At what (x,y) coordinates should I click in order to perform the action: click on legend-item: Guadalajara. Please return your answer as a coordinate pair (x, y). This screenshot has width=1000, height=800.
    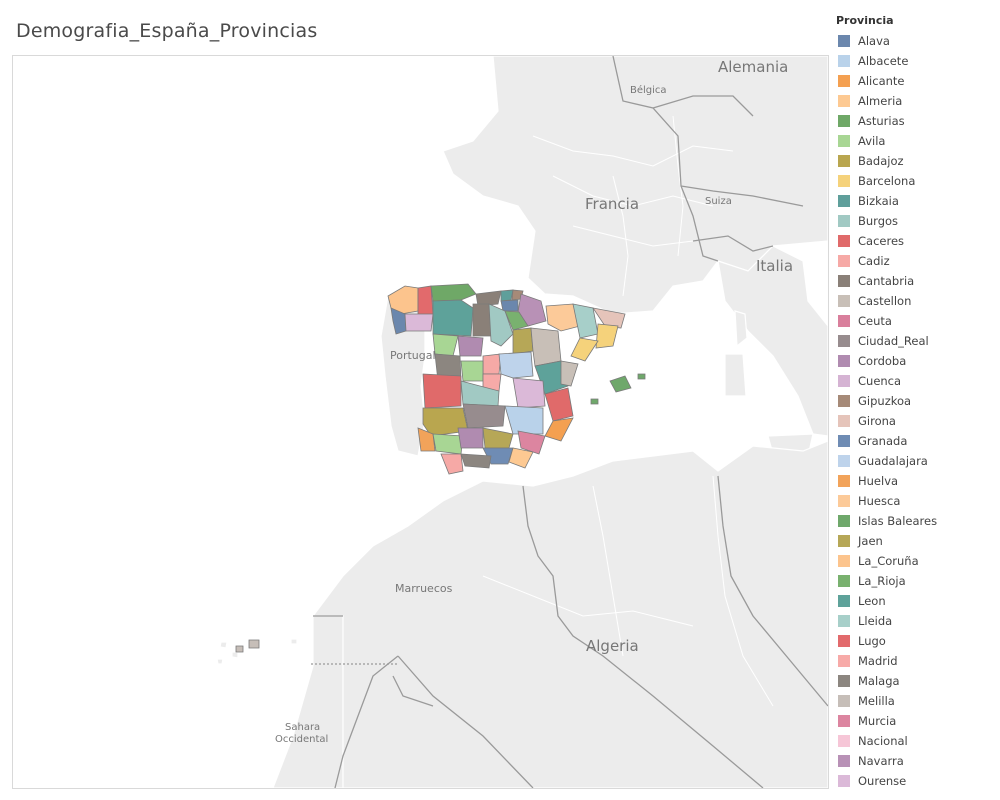
    Looking at the image, I should click on (916, 461).